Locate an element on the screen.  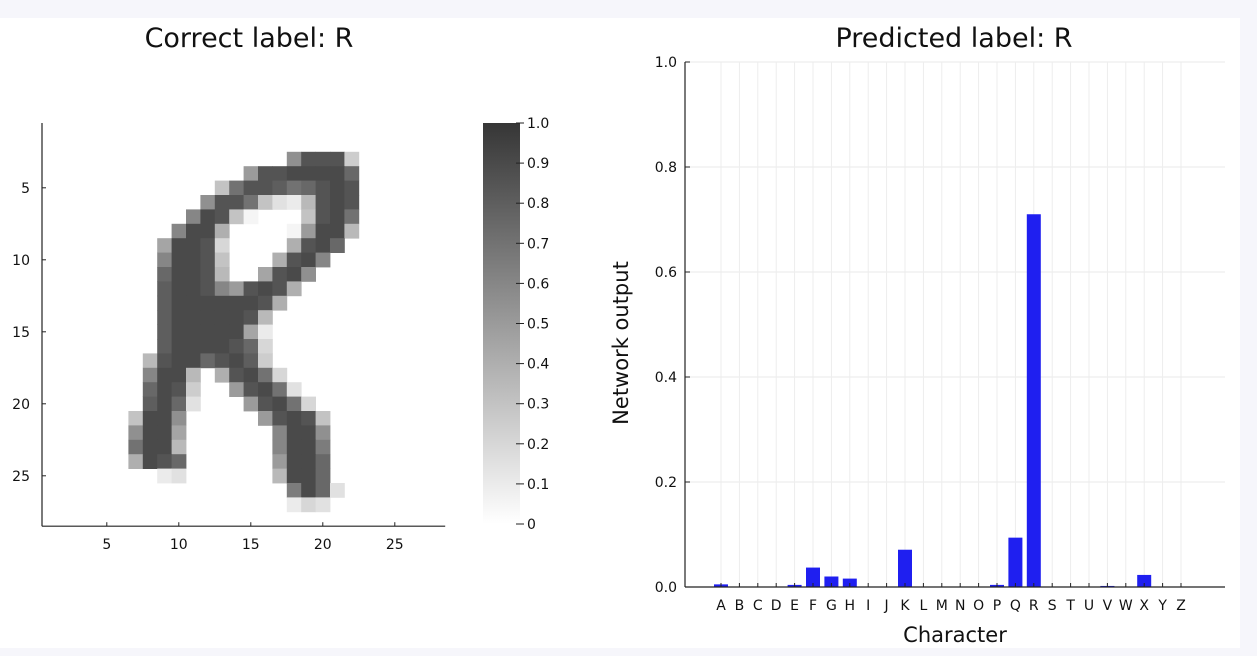
heatmap-x-tick-label: 15 is located at coordinates (251, 545).